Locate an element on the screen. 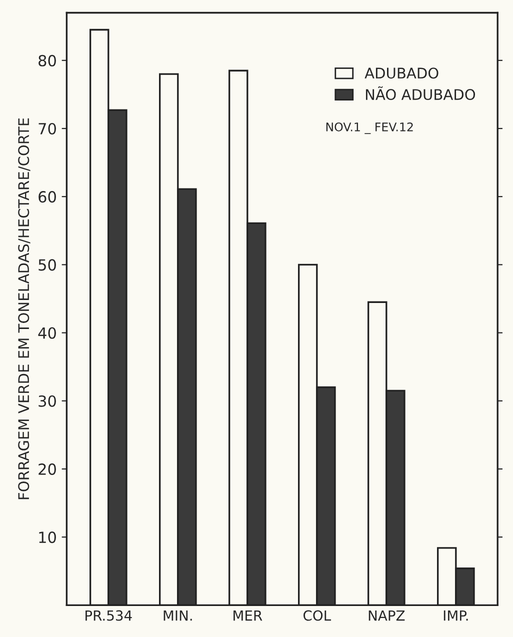  y-tick-label: 70 is located at coordinates (47, 128).